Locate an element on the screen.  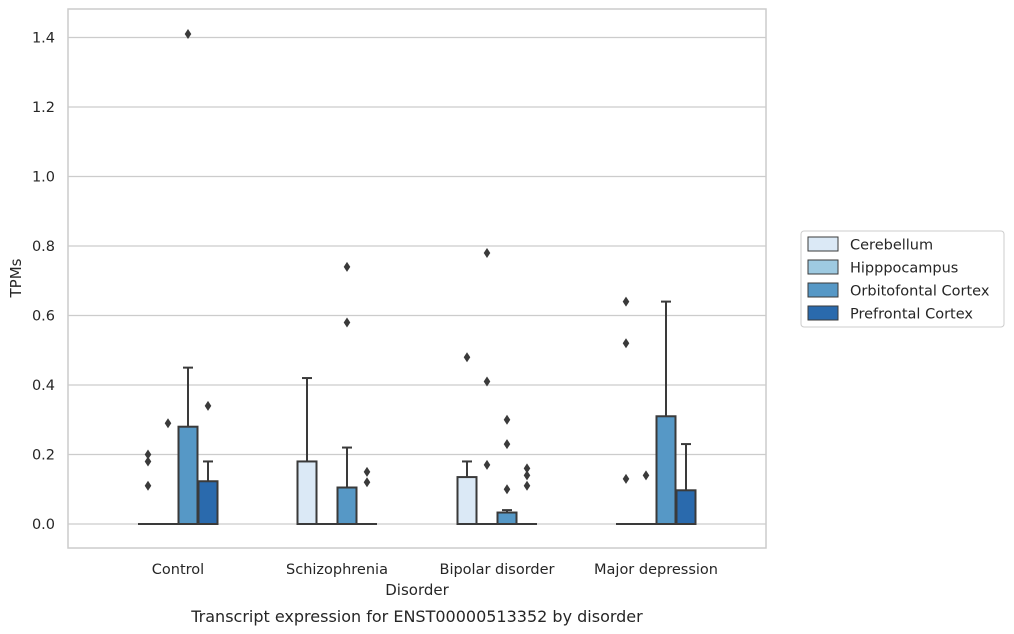
legend-label: Orbitofontal Cortex is located at coordinates (920, 292).